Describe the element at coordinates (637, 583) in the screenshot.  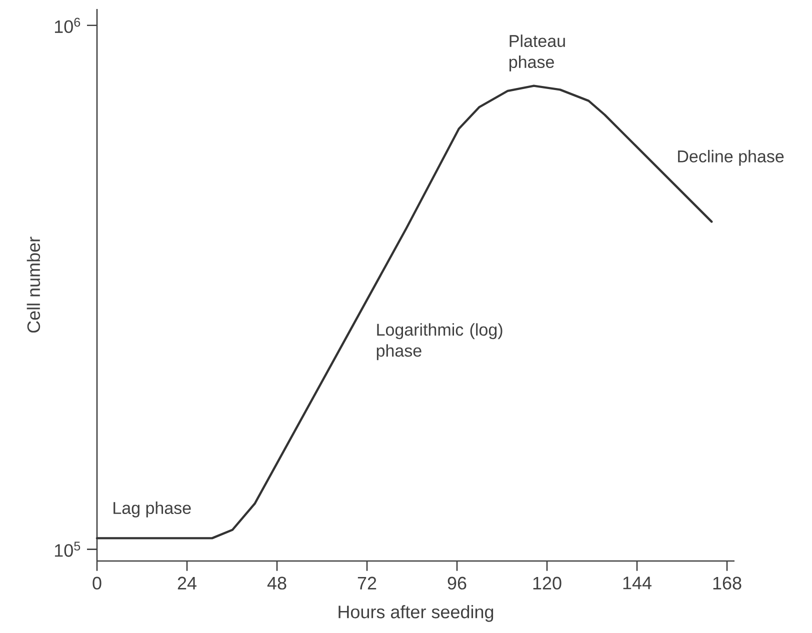
I see `x-tick-label: 144` at that location.